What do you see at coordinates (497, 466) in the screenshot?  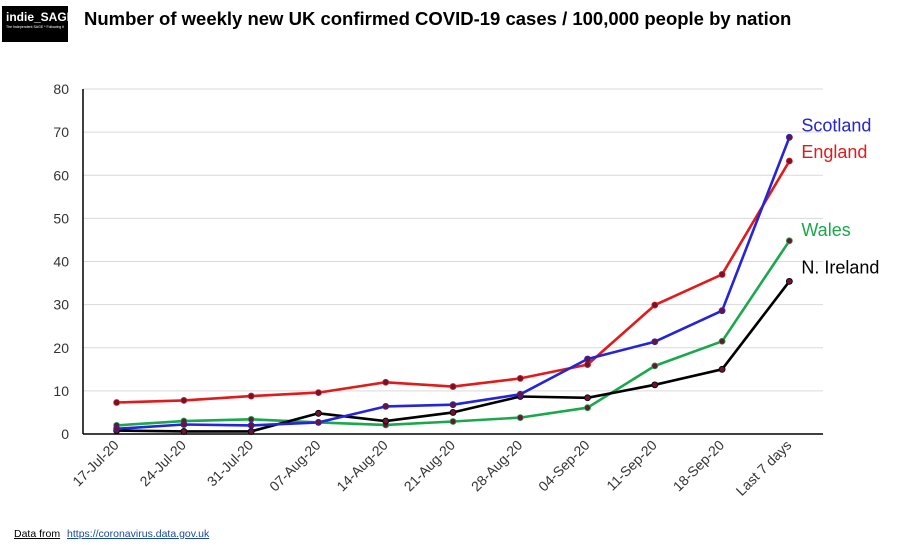 I see `x-tick-label: 28-Aug-20` at bounding box center [497, 466].